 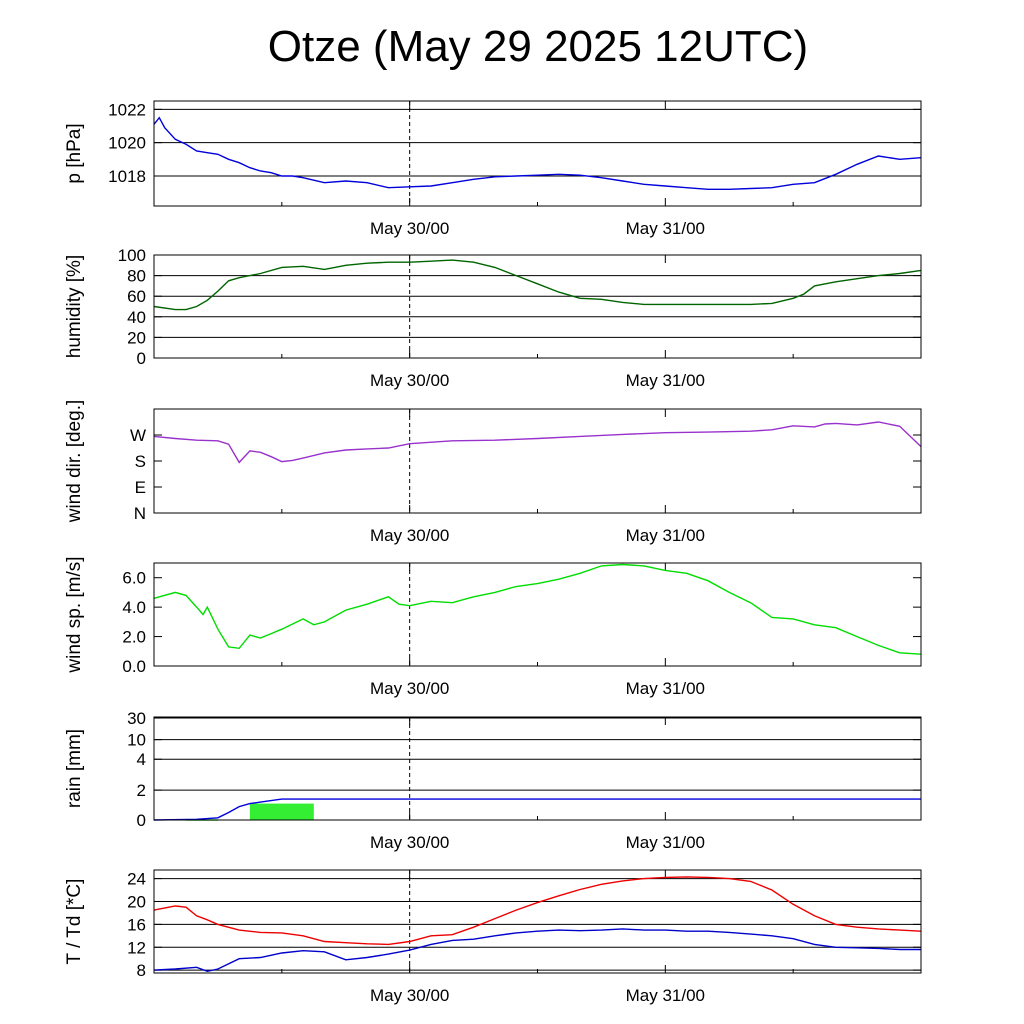 I want to click on series-line-wind_dir, so click(x=537, y=442).